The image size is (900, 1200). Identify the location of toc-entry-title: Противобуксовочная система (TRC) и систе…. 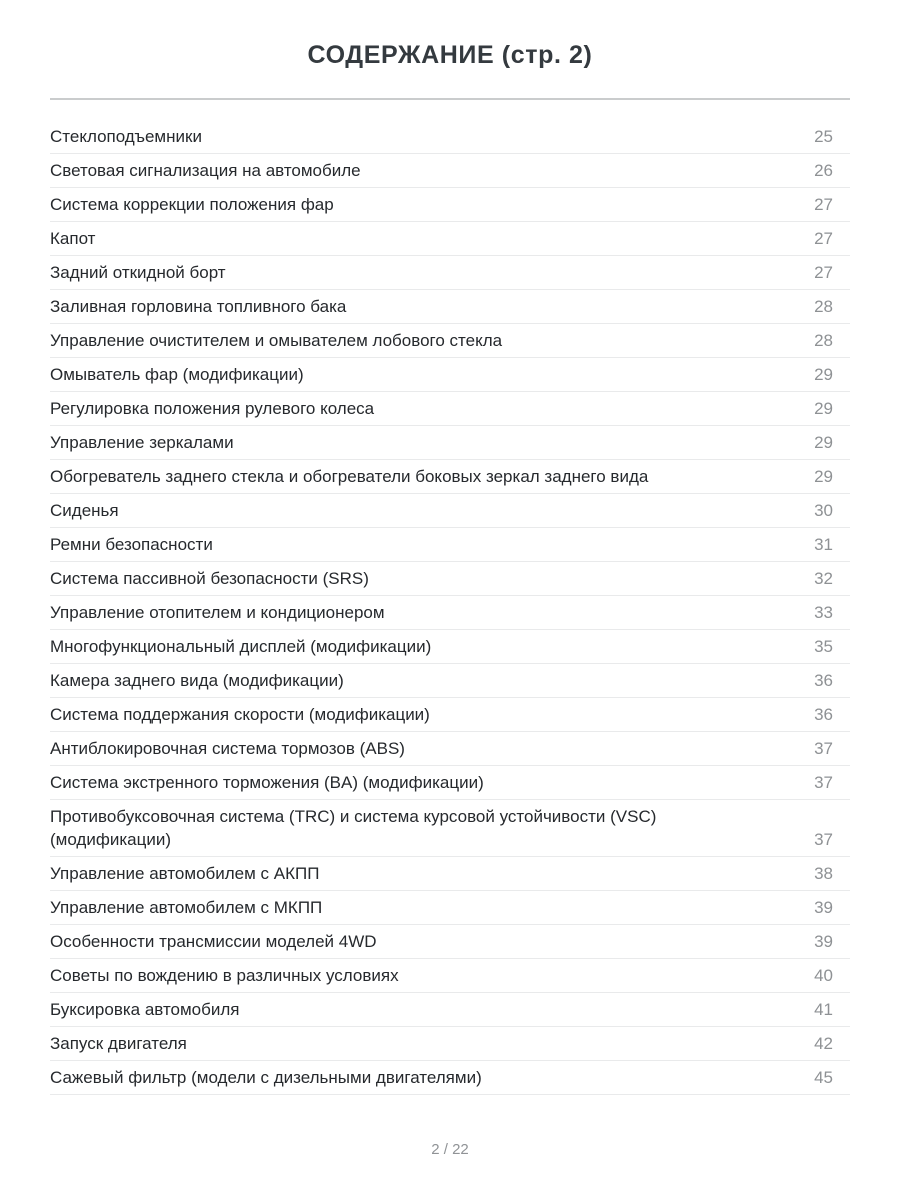
(353, 828).